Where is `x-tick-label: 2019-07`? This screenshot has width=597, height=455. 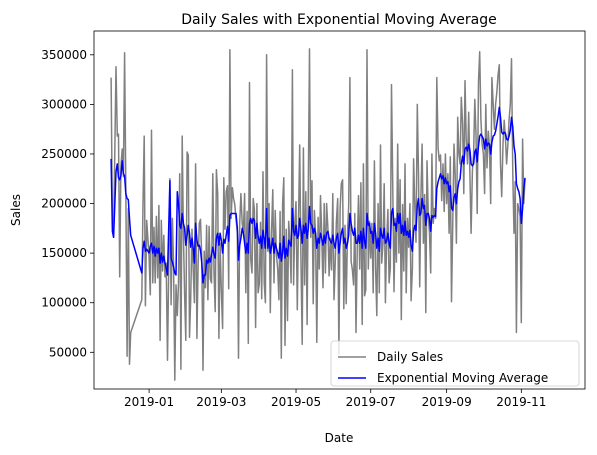 x-tick-label: 2019-07 is located at coordinates (371, 402).